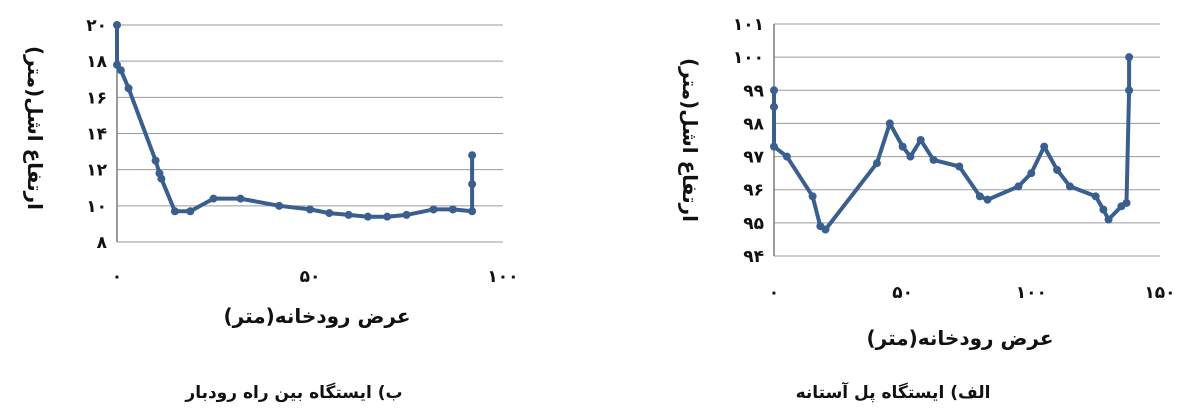  Describe the element at coordinates (952, 143) in the screenshot. I see `chart-astaneh-series-line` at that location.